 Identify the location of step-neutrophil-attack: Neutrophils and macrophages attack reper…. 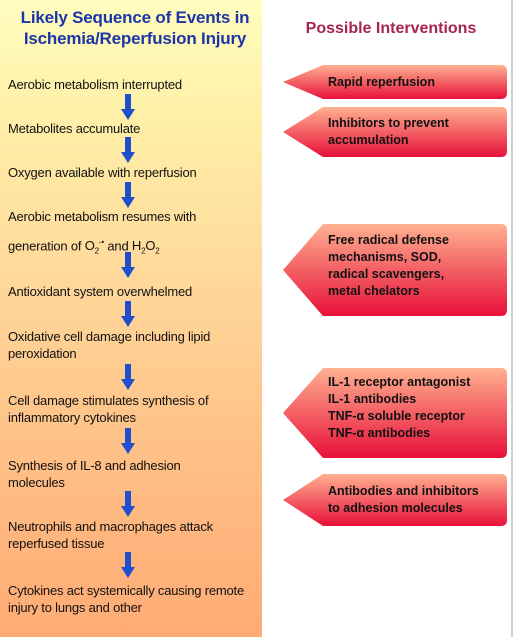
(110, 535).